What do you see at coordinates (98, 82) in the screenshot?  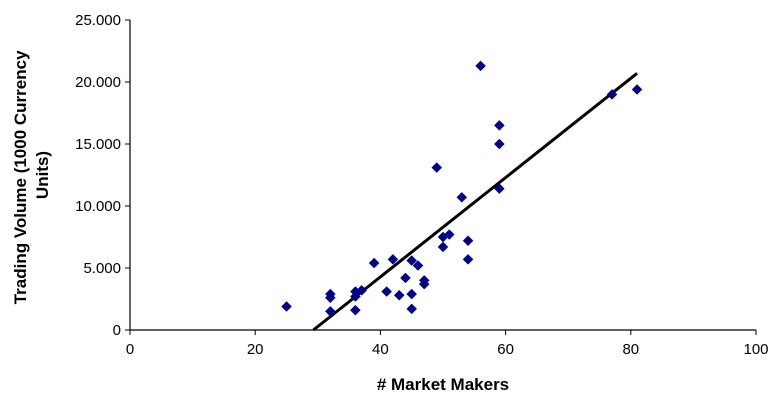 I see `y-tick-label: 20.000` at bounding box center [98, 82].